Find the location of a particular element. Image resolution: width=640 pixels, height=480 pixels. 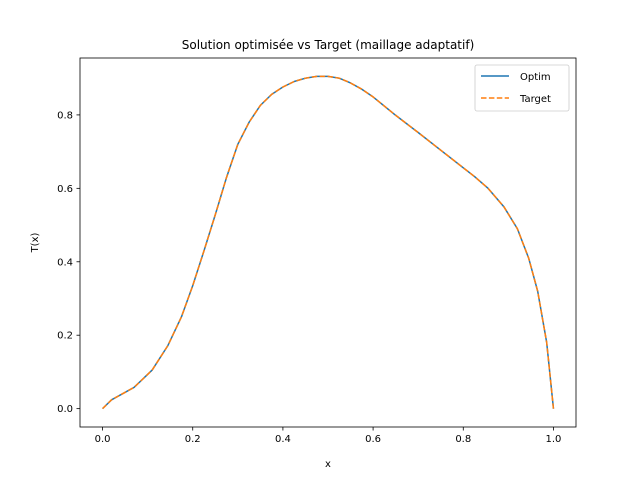

legend: Optim Target is located at coordinates (522, 88).